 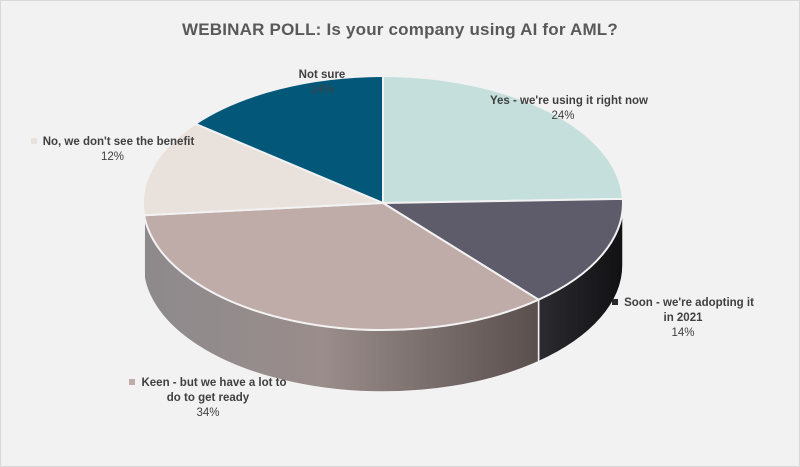 I want to click on slice-percent: 12%, so click(x=112, y=157).